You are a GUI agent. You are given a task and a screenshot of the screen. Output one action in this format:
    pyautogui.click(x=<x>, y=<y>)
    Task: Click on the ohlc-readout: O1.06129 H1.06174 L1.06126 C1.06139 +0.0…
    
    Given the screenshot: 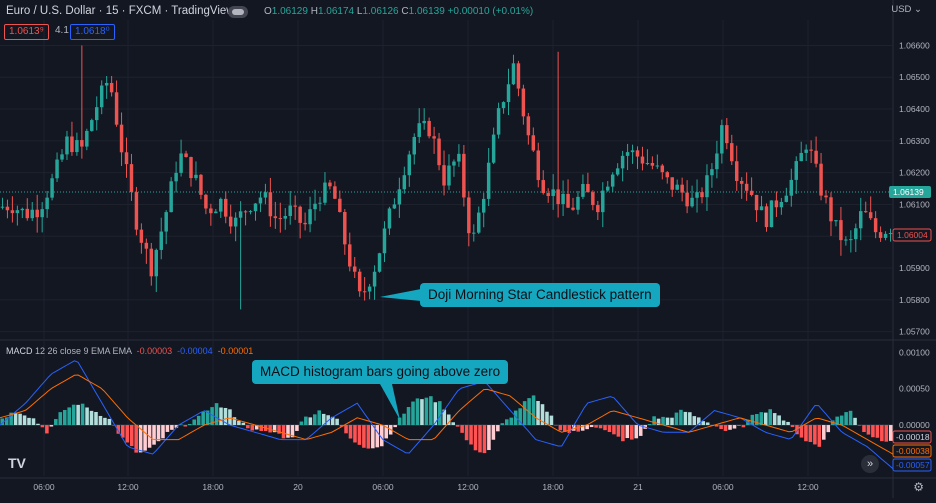 What is the action you would take?
    pyautogui.click(x=398, y=11)
    